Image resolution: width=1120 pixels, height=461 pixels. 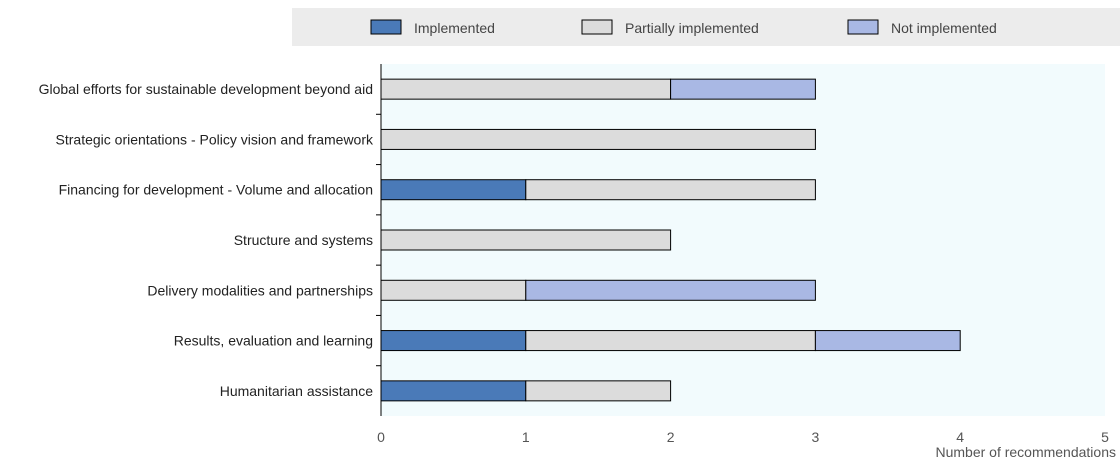 I want to click on x-tick-label-5: 5, so click(x=1105, y=437).